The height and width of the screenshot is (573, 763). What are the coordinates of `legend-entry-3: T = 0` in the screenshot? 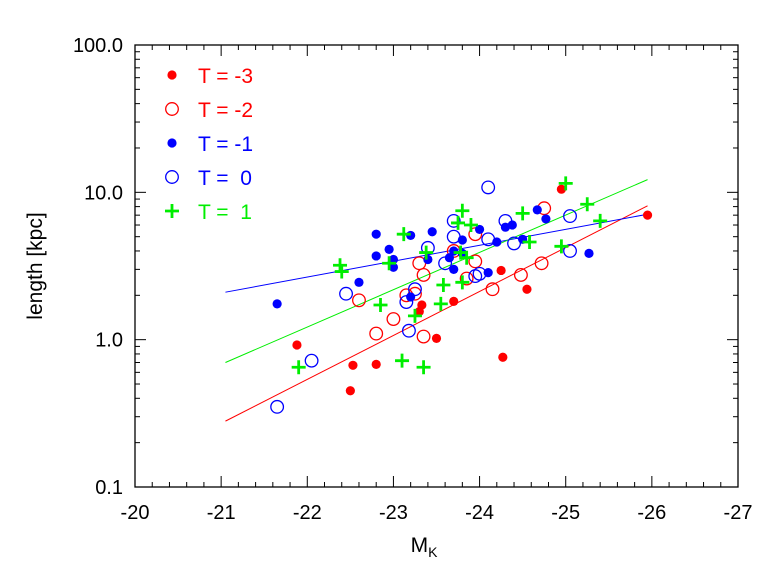 It's located at (208, 178).